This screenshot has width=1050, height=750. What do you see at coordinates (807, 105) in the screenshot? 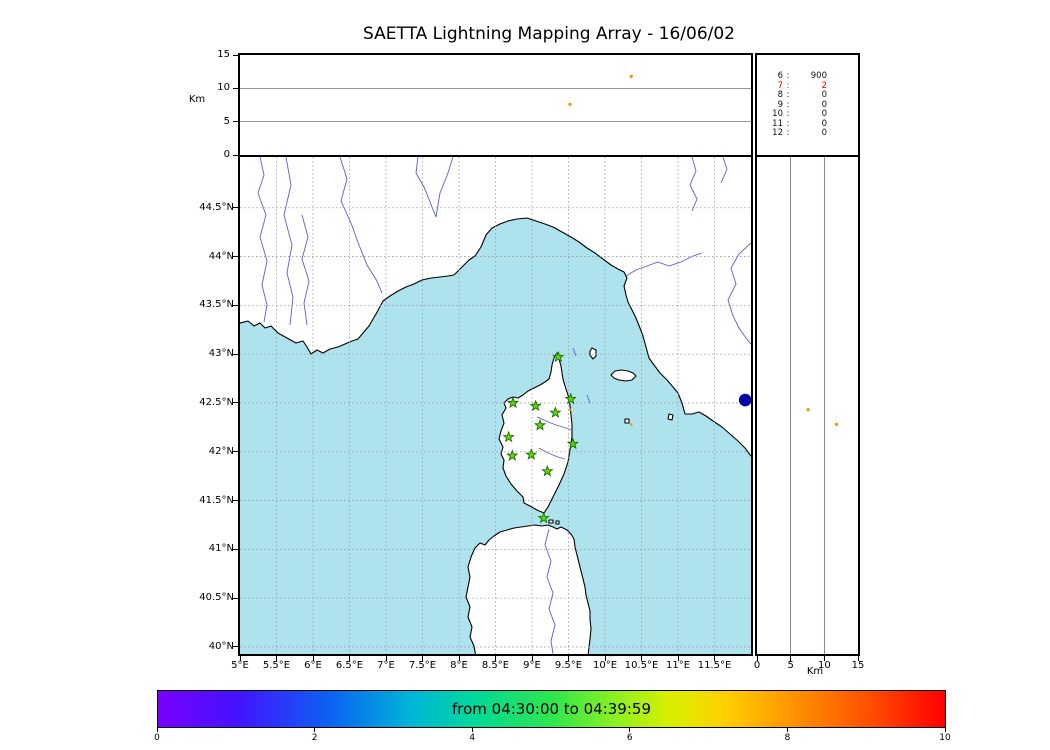
I see `source-counts-panel: 6: 900 7: 2 8: 0 9: 0 10: 0 11: 0 12: 0` at bounding box center [807, 105].